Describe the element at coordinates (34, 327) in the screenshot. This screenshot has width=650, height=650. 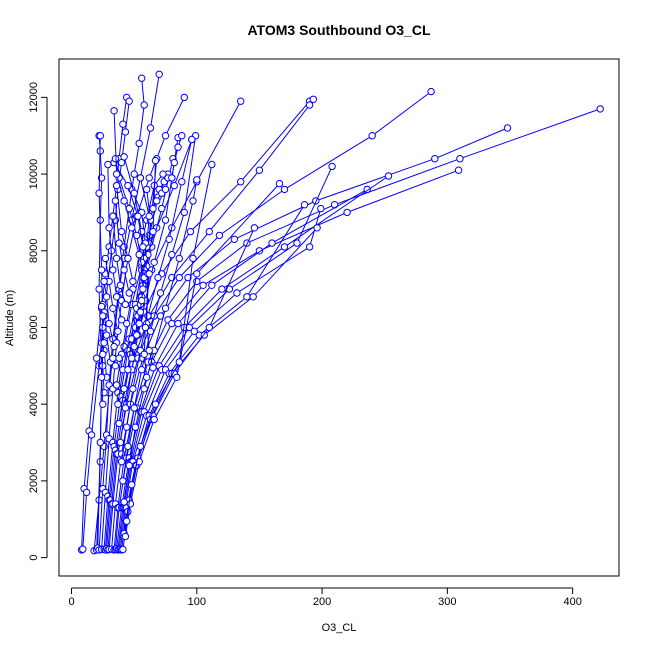
I see `y-tick-label: 6000` at that location.